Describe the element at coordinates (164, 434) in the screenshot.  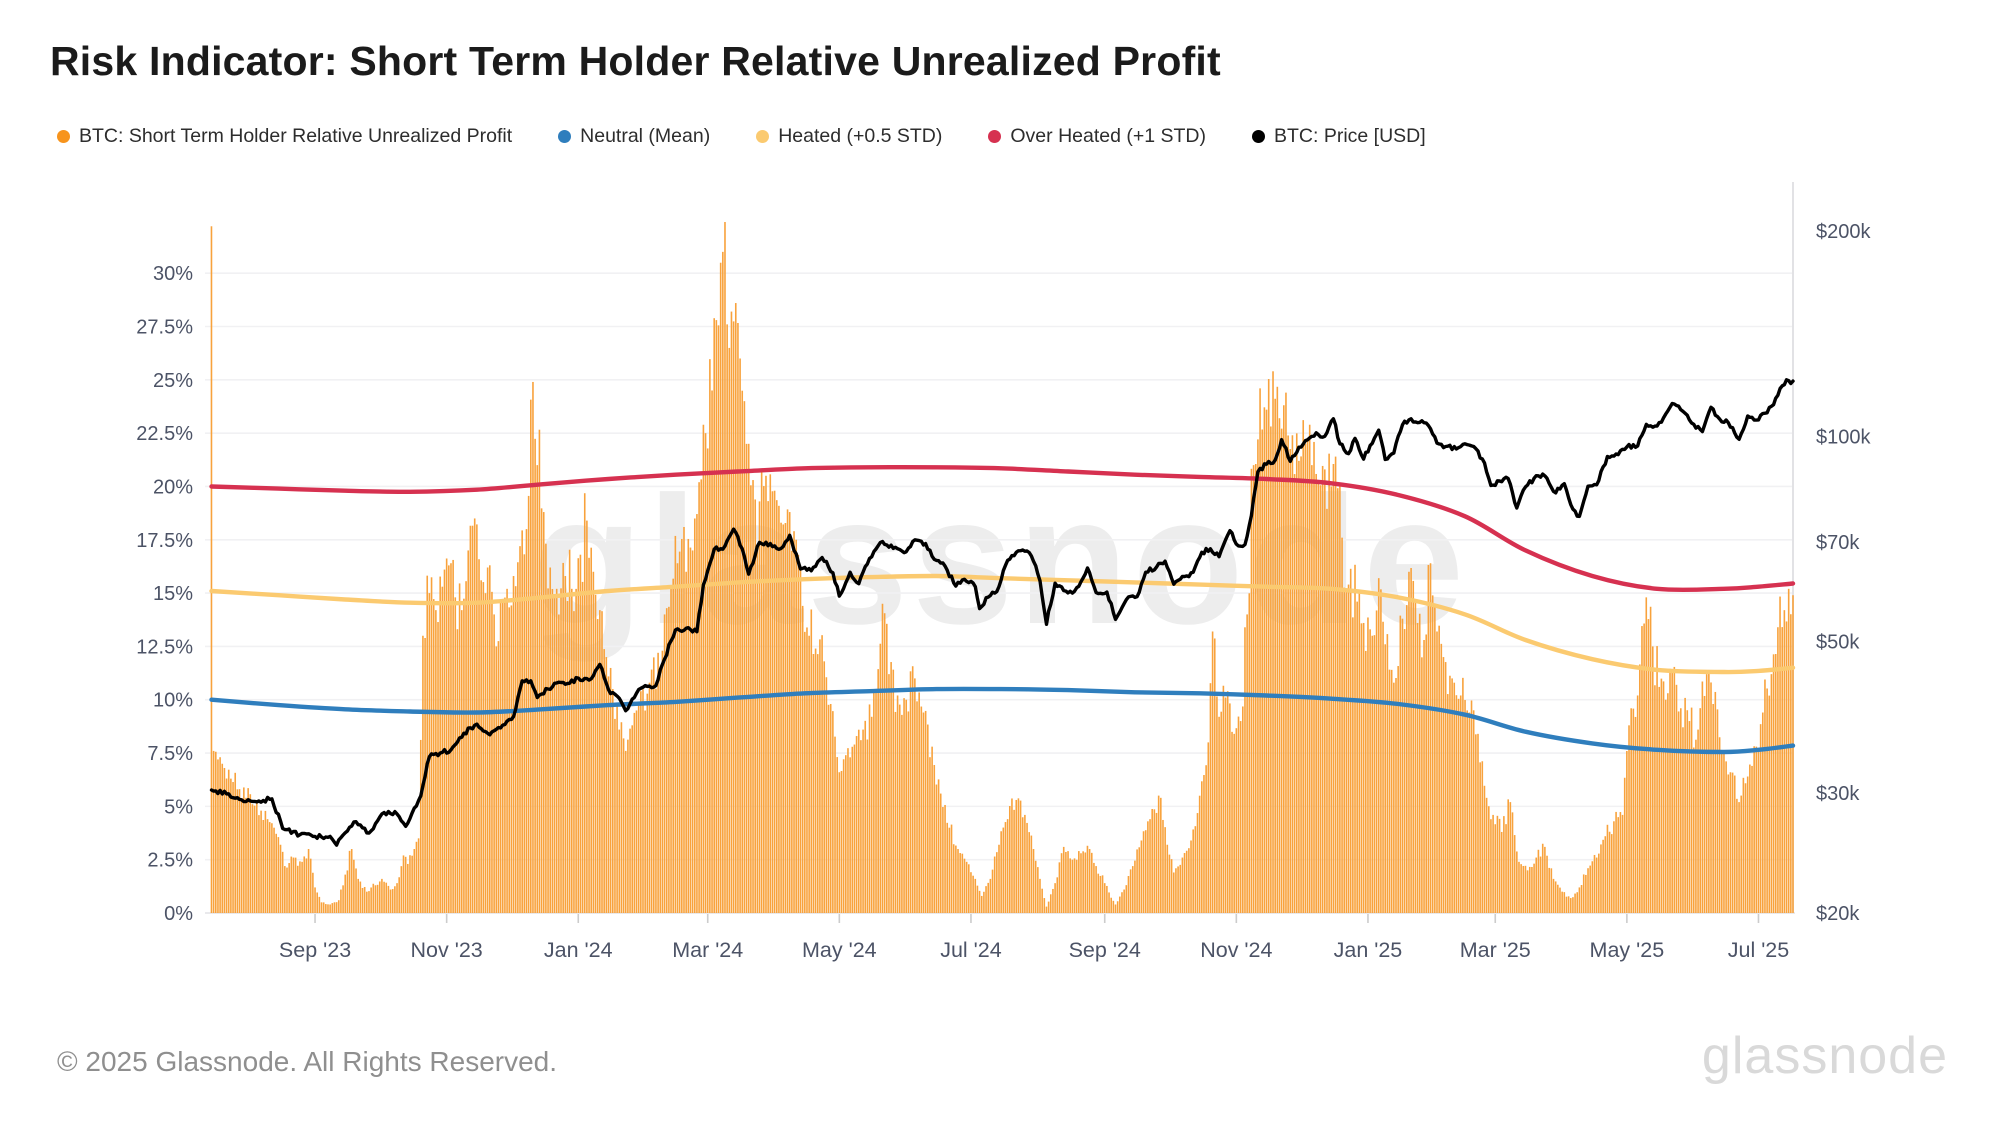
I see `left-axis-tick-label: 22.5%` at that location.